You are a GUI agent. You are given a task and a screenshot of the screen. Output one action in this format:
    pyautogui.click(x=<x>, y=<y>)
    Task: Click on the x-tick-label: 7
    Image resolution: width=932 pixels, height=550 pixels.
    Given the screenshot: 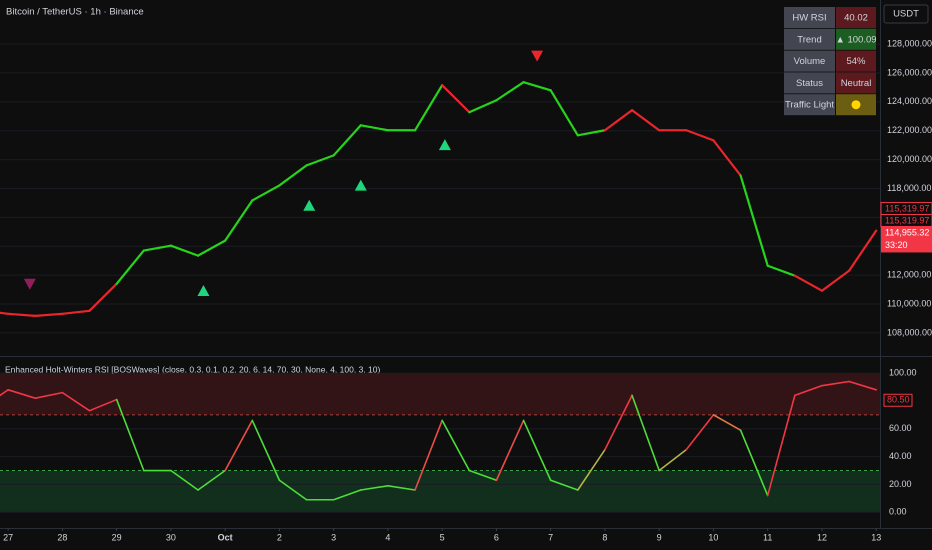 What is the action you would take?
    pyautogui.click(x=550, y=537)
    